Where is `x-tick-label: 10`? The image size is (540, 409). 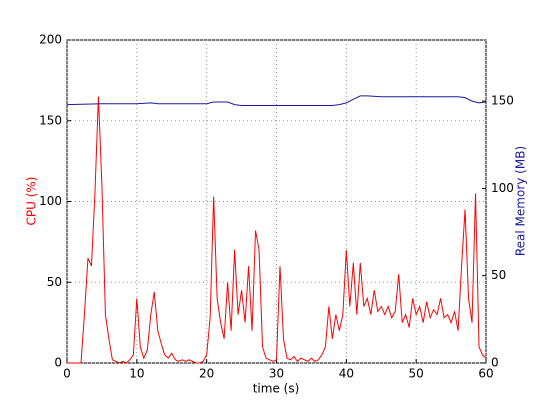 x-tick-label: 10 is located at coordinates (136, 374).